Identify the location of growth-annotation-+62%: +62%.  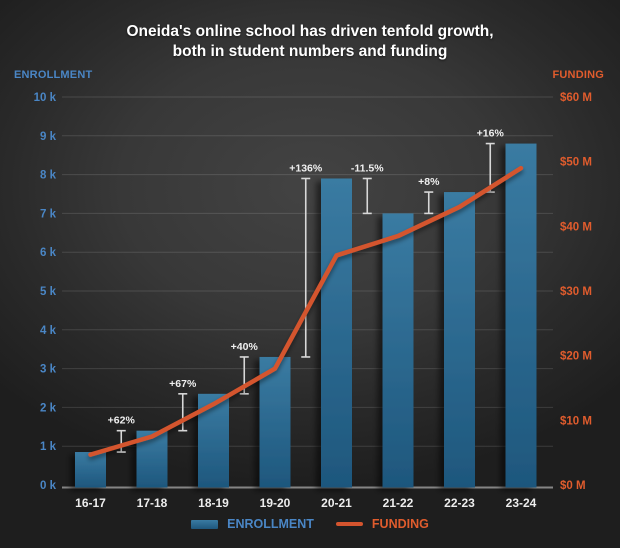
(122, 434).